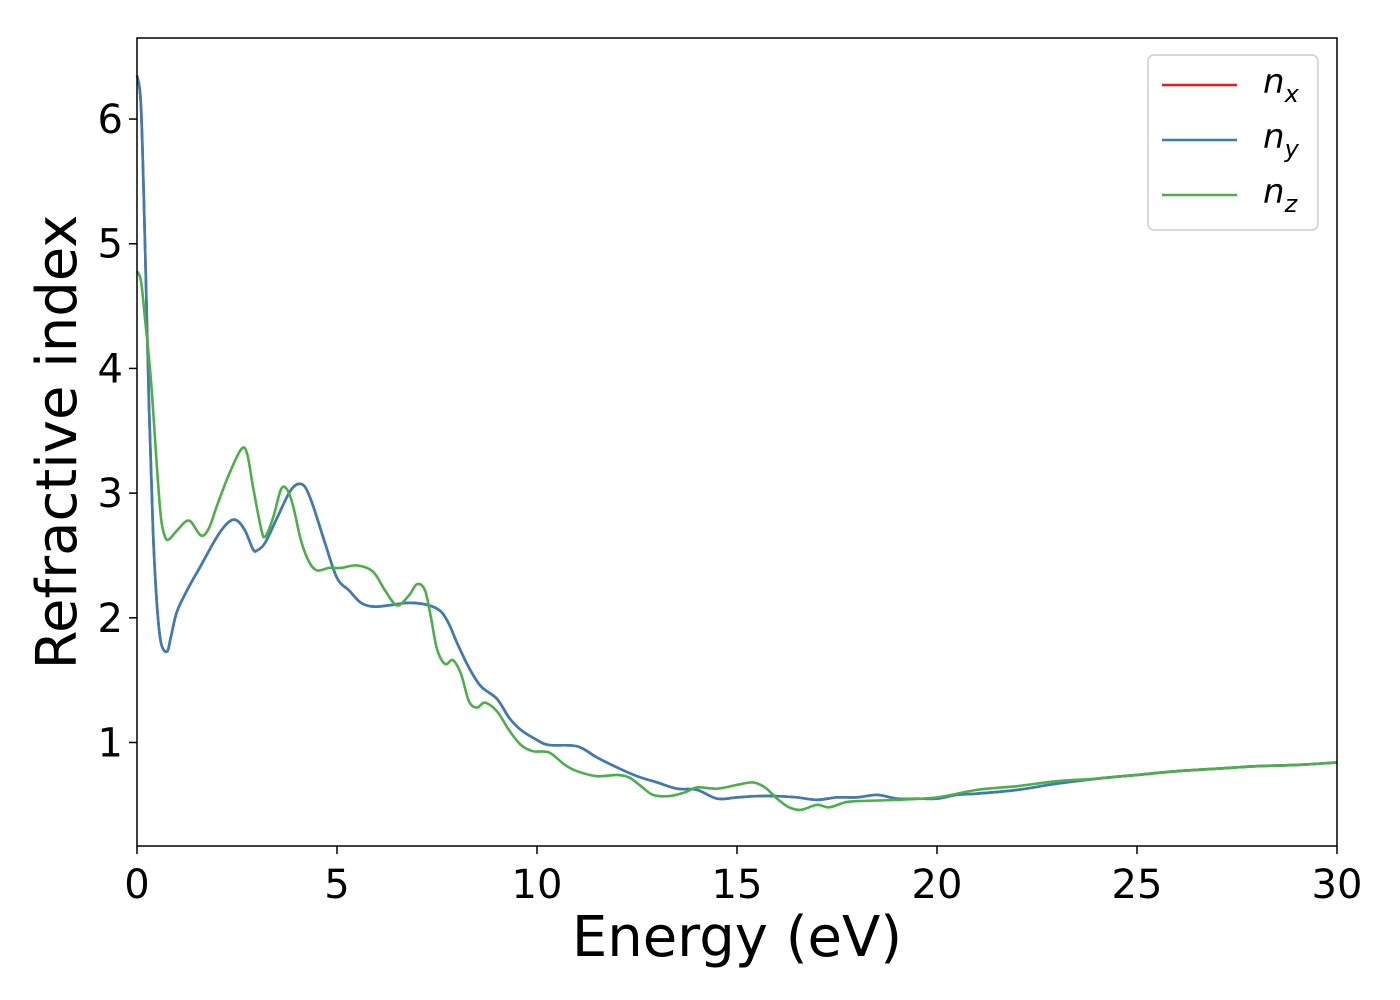 This screenshot has width=1400, height=1000. Describe the element at coordinates (737, 937) in the screenshot. I see `x-axis-label: Energy (eV)` at that location.